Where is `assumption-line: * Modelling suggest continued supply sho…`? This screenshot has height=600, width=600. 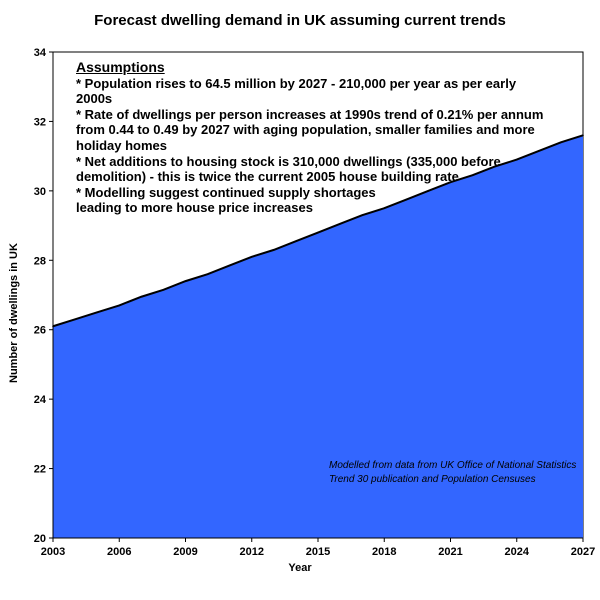 assumption-line: * Modelling suggest continued supply sho… is located at coordinates (226, 192).